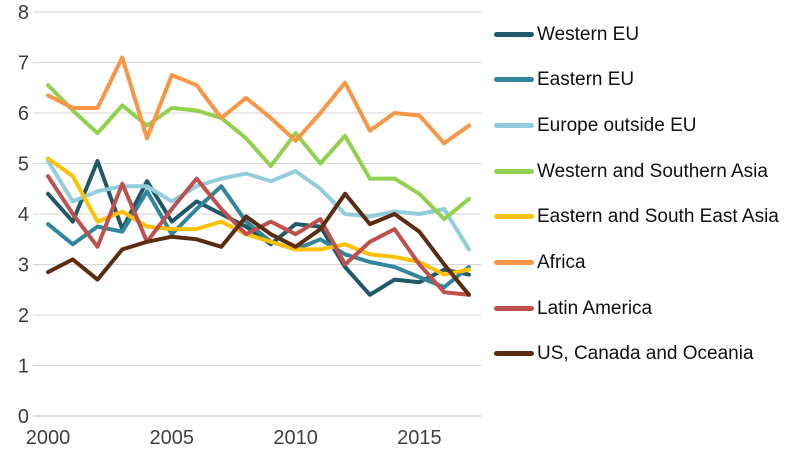 The height and width of the screenshot is (459, 791). What do you see at coordinates (514, 217) in the screenshot?
I see `legend-swatch-eastern-and-south-east-asia` at bounding box center [514, 217].